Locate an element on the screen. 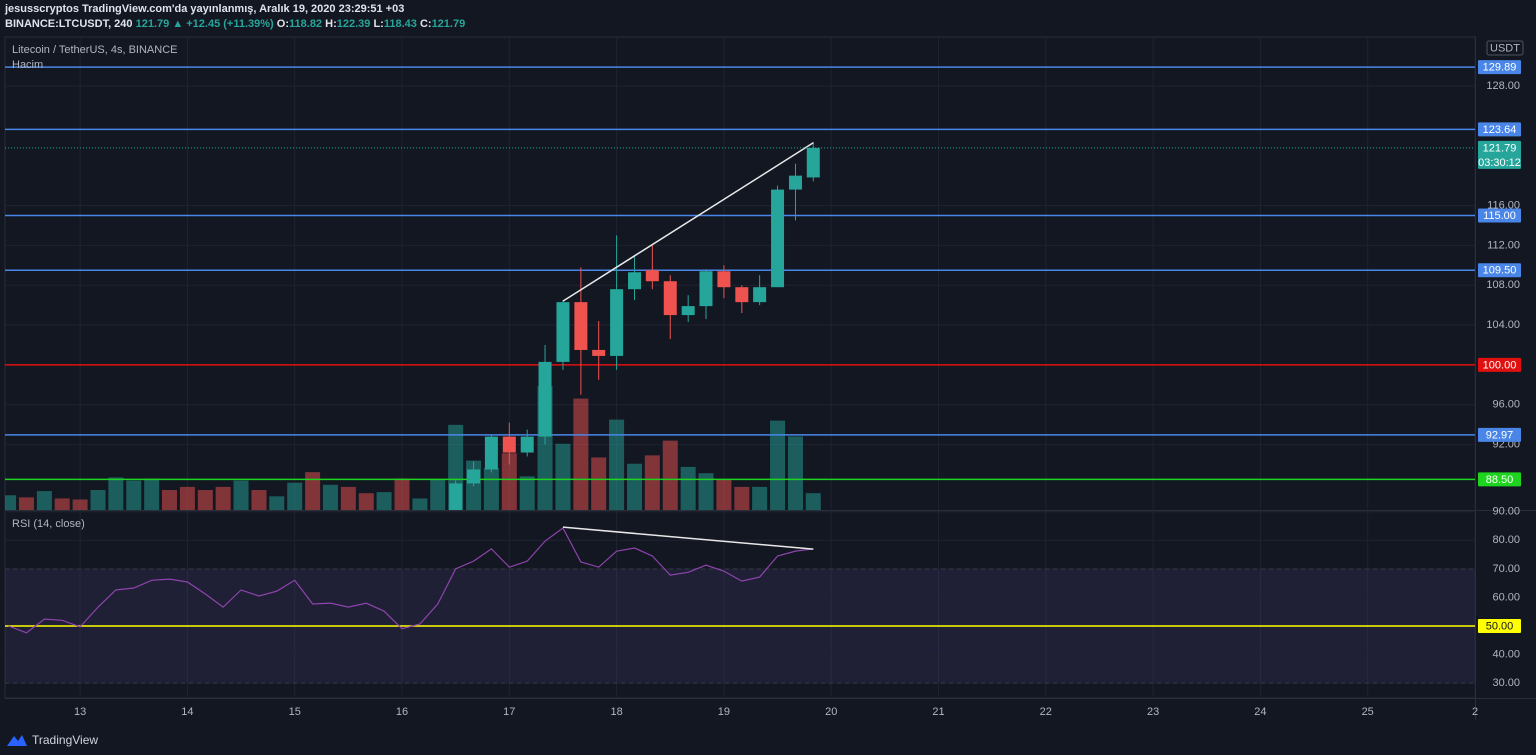 This screenshot has height=755, width=1536. rsi-line is located at coordinates (411, 580).